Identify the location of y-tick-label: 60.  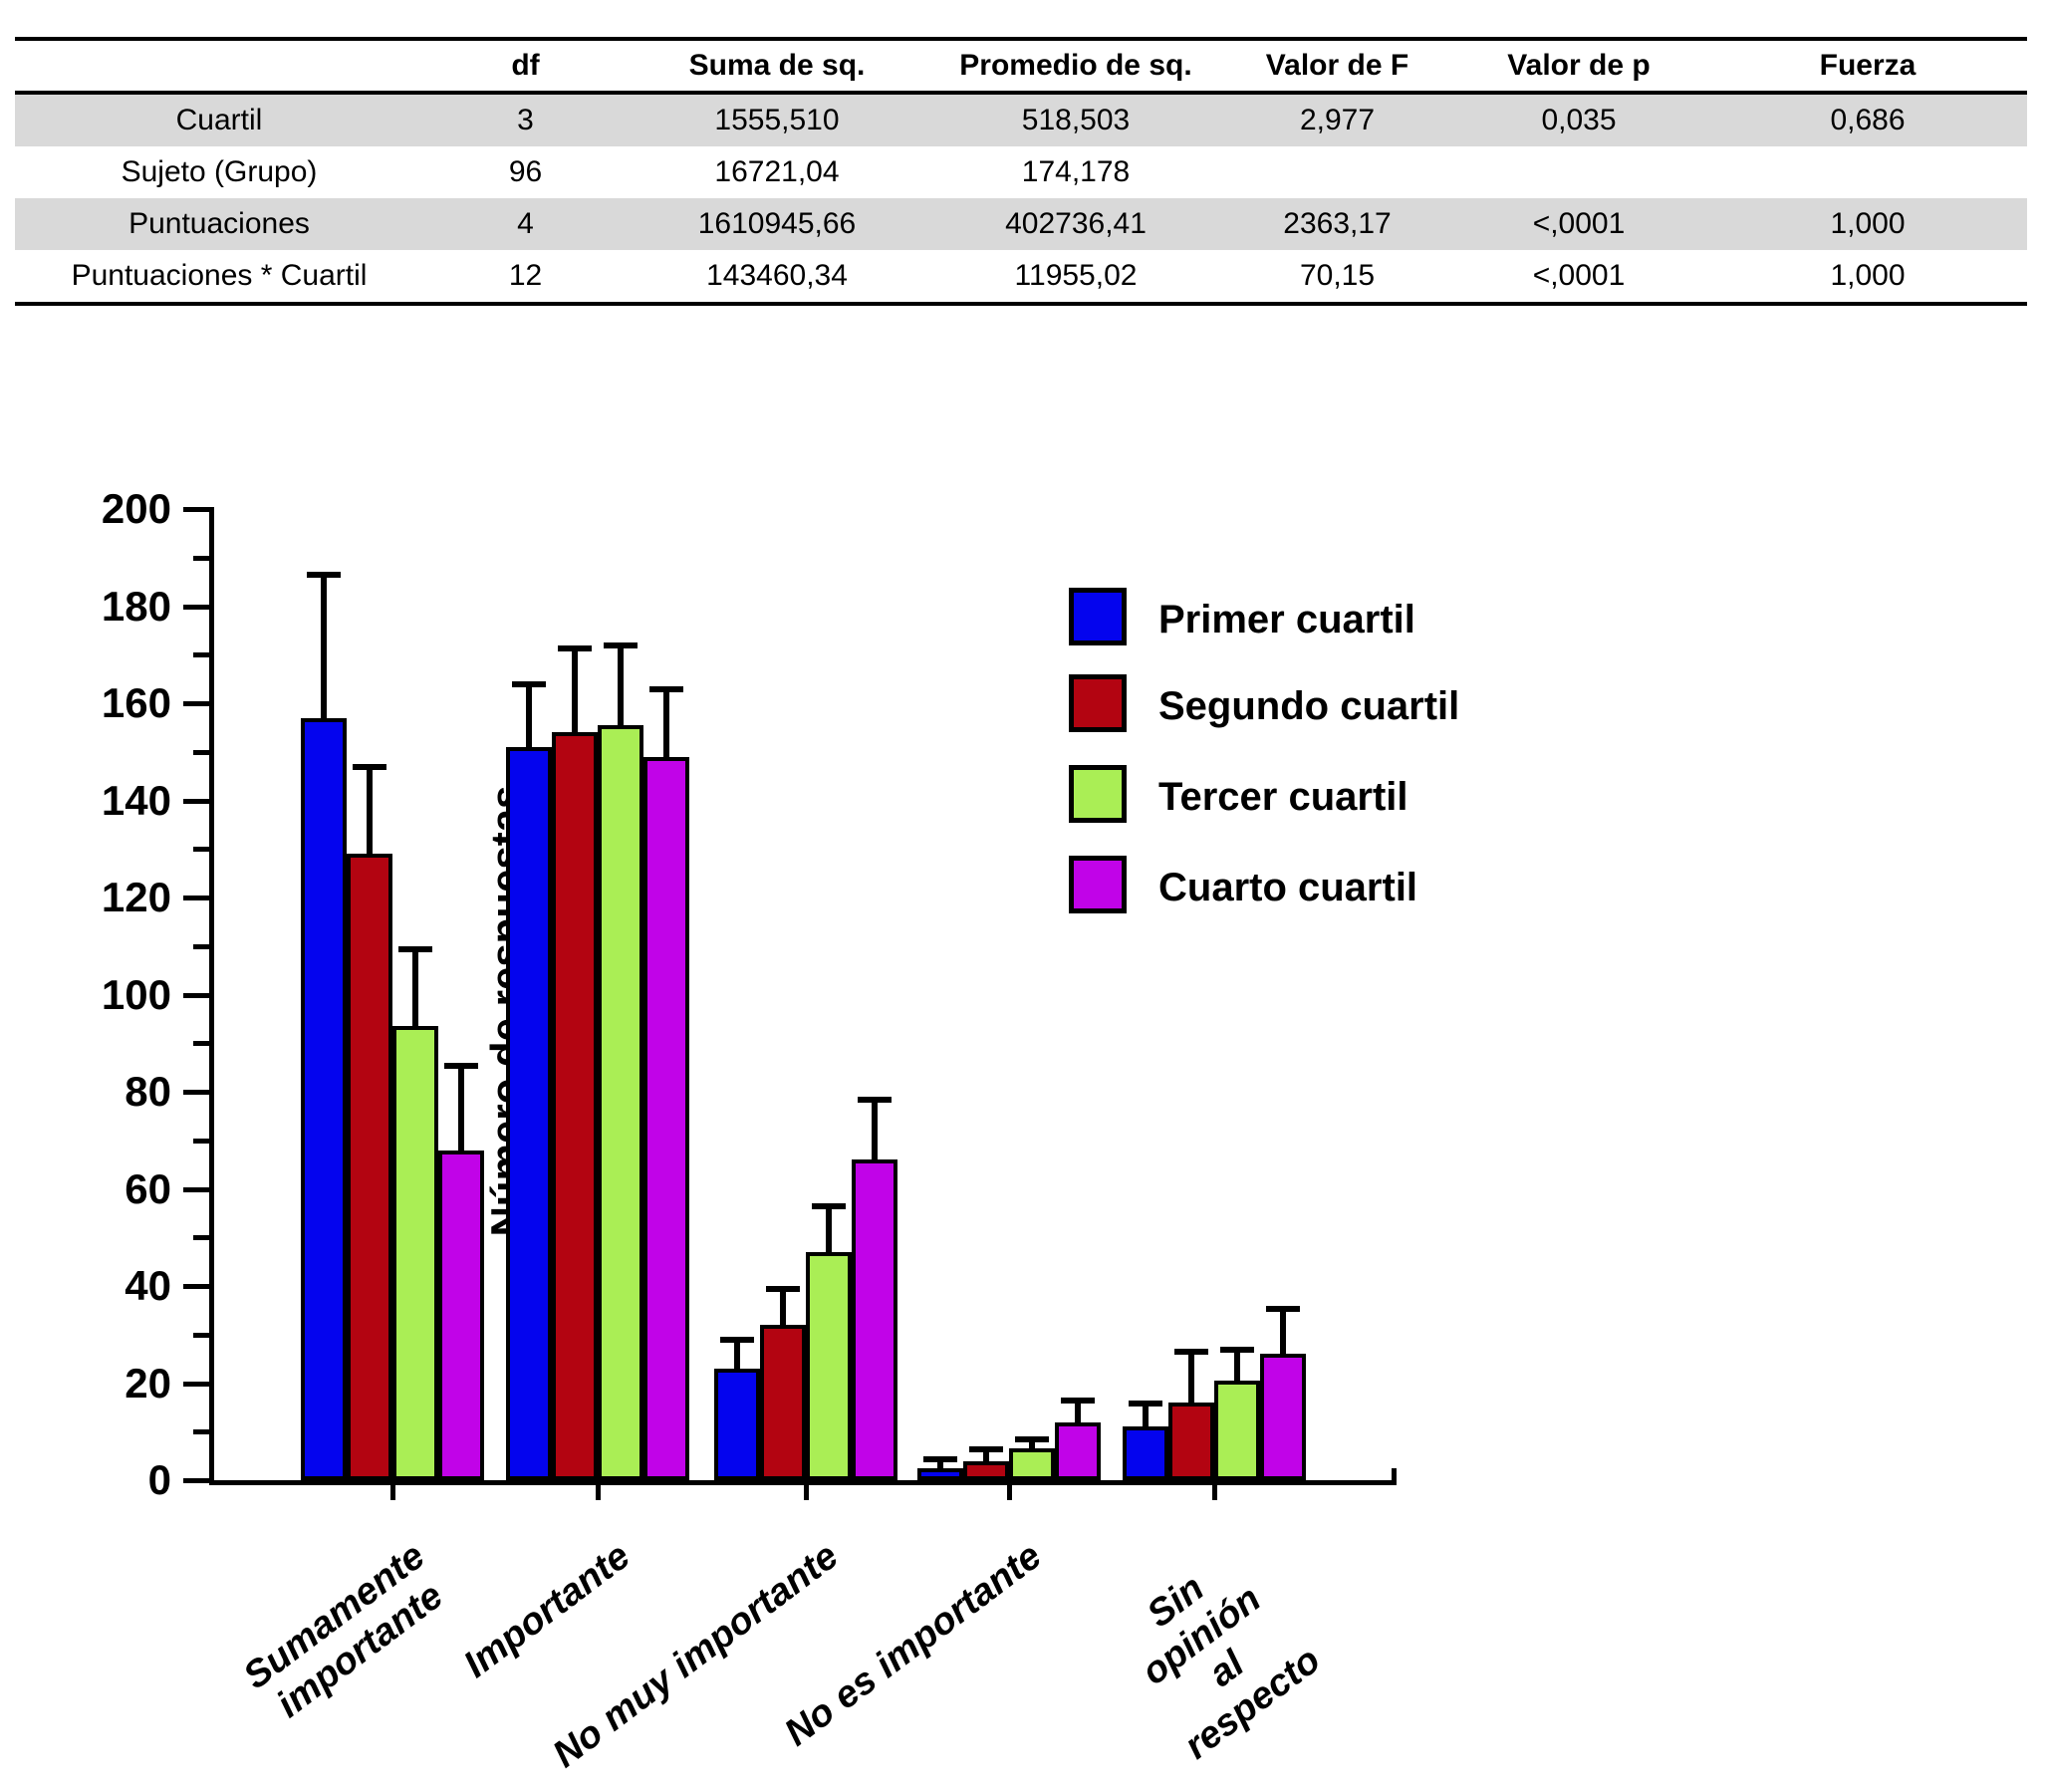
(148, 1188).